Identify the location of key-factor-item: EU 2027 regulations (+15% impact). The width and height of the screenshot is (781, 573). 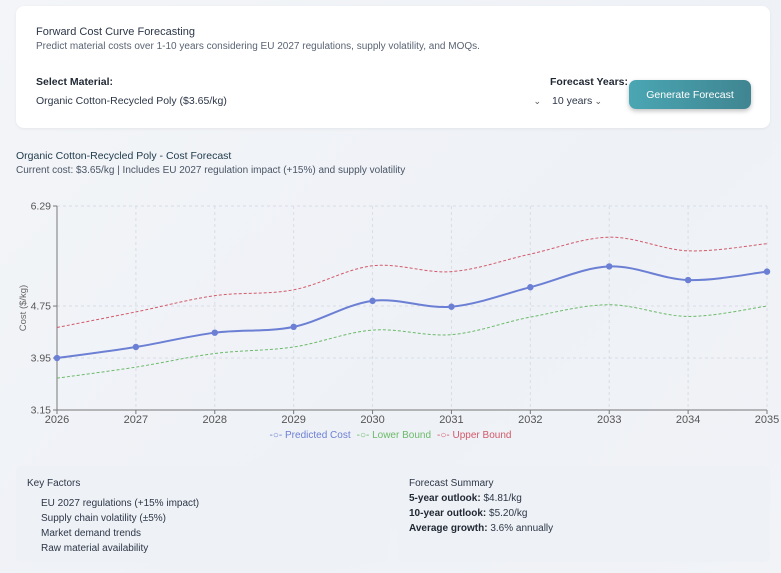
(120, 503).